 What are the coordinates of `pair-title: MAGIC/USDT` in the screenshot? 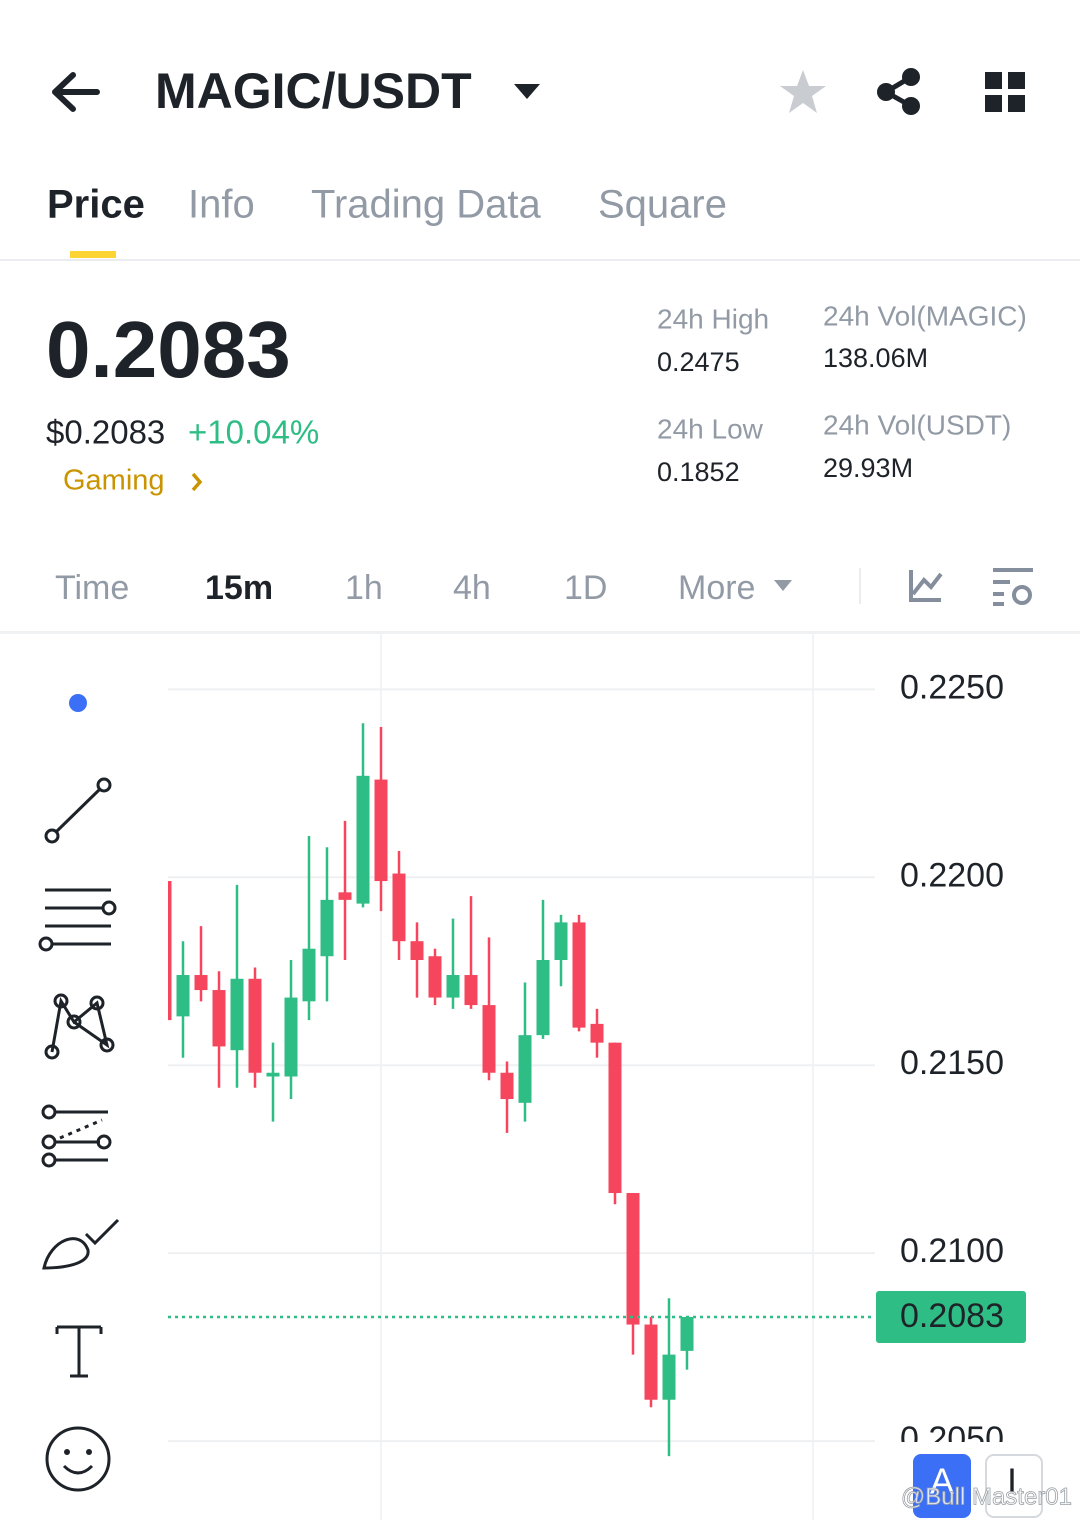 It's located at (313, 91).